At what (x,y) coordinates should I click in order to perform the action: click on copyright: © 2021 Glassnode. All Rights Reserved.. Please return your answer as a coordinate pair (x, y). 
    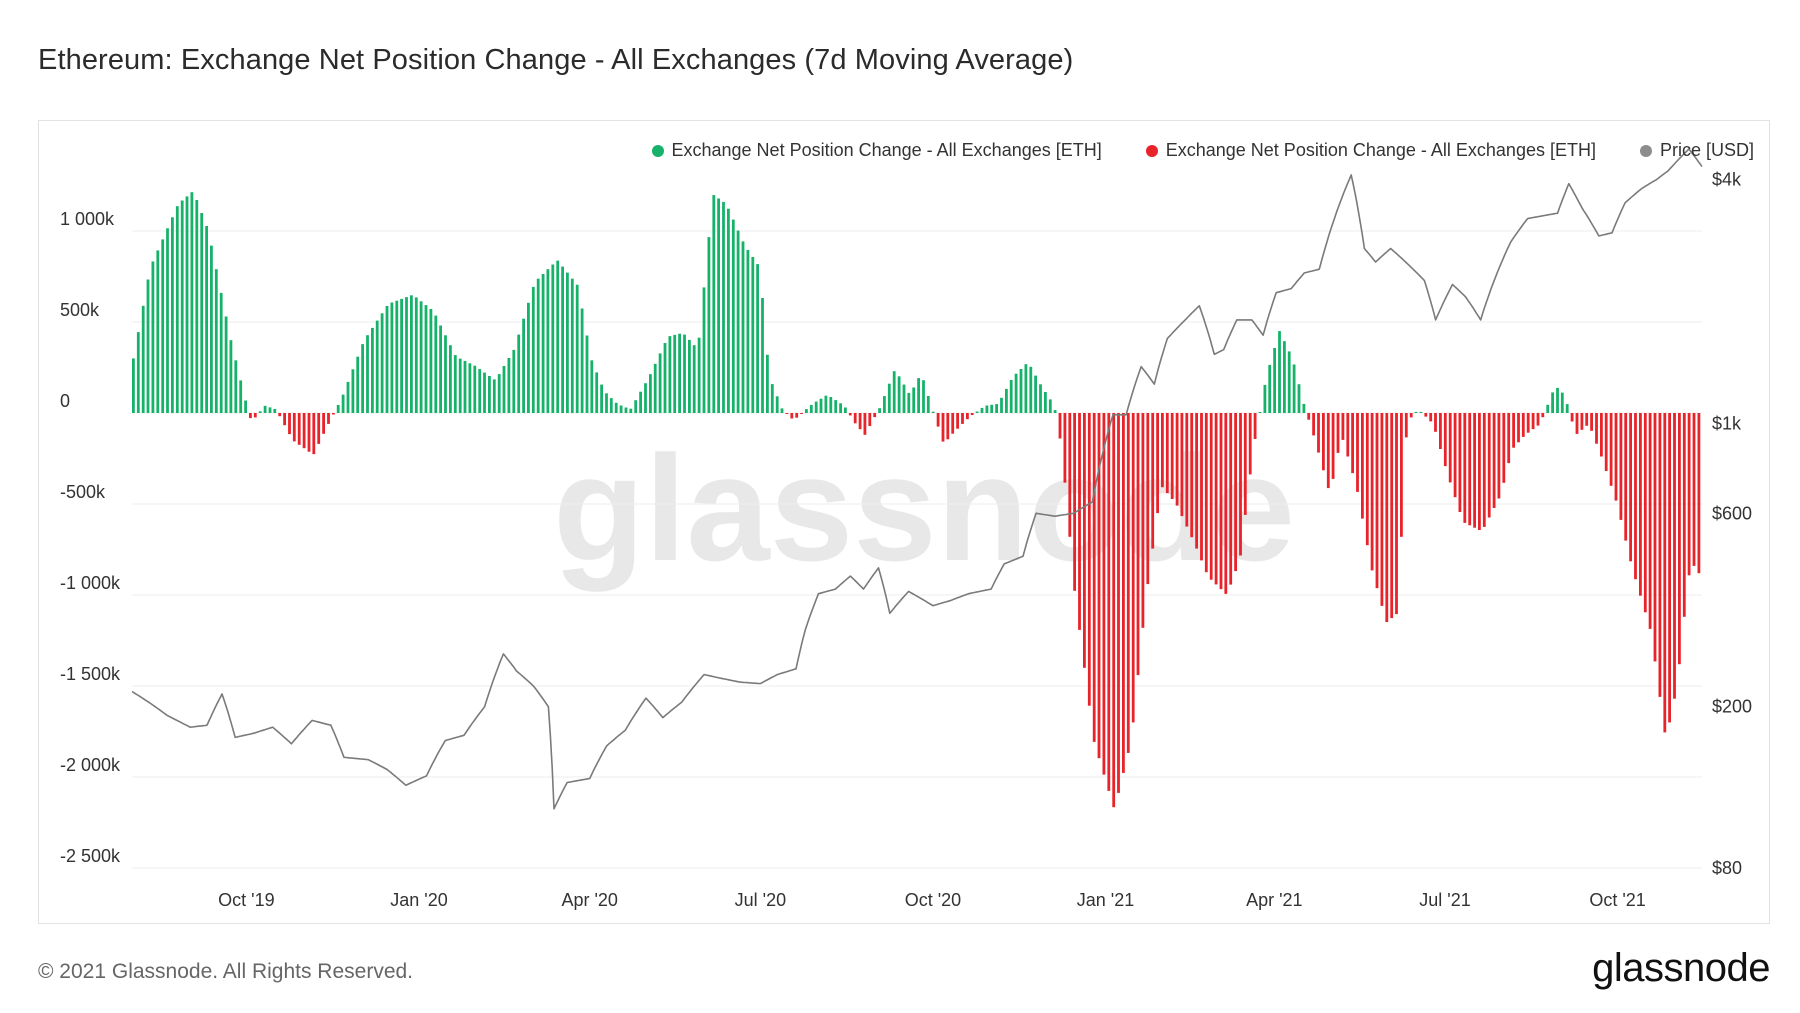
    Looking at the image, I should click on (226, 971).